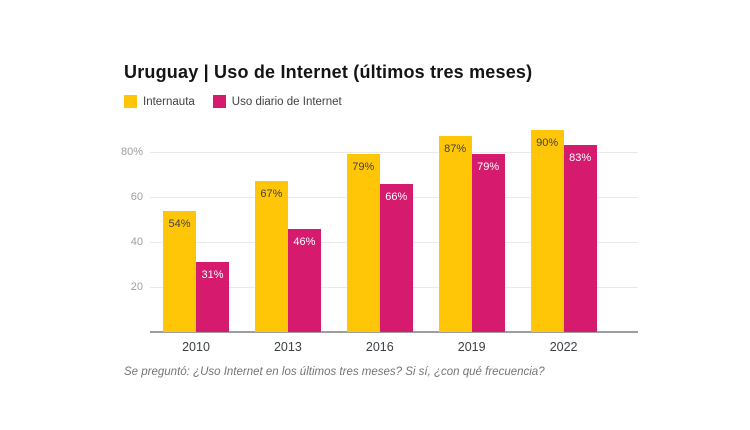 This screenshot has width=750, height=430. What do you see at coordinates (212, 297) in the screenshot?
I see `bar-2010-uso-diario: 31%` at bounding box center [212, 297].